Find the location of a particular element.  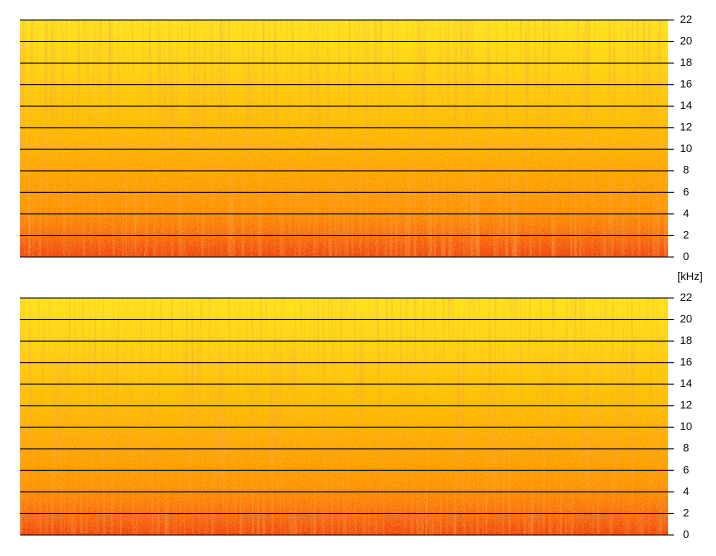

unit-label: [kHz] is located at coordinates (689, 277).